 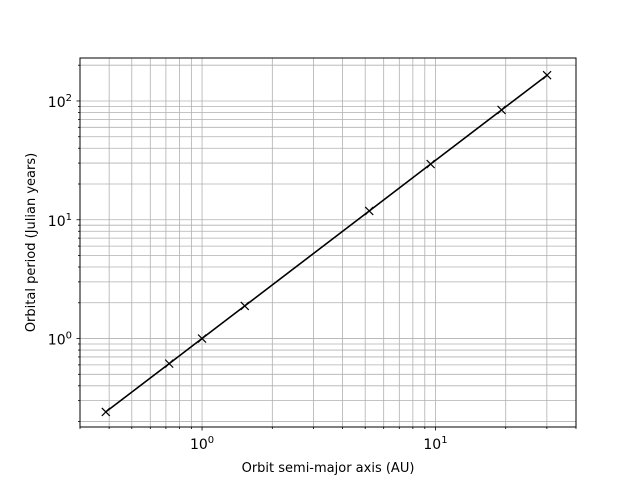 What do you see at coordinates (31, 242) in the screenshot?
I see `y-axis-label: Orbital period (Julian years)` at bounding box center [31, 242].